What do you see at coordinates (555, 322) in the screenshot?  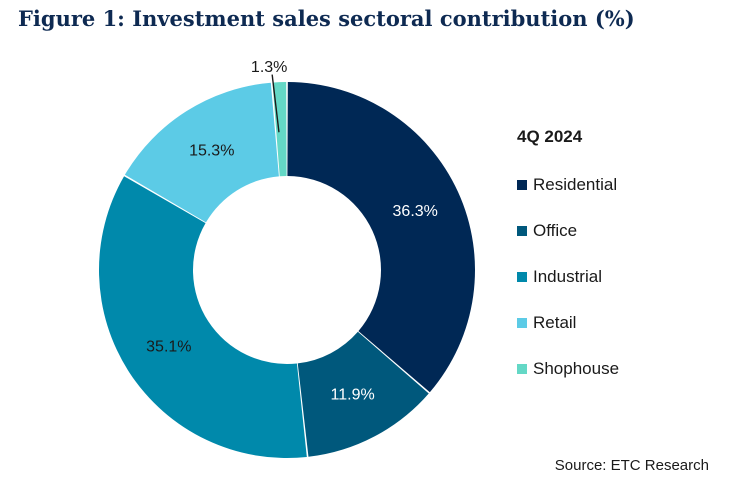 I see `legend-label-retail: Retail` at bounding box center [555, 322].